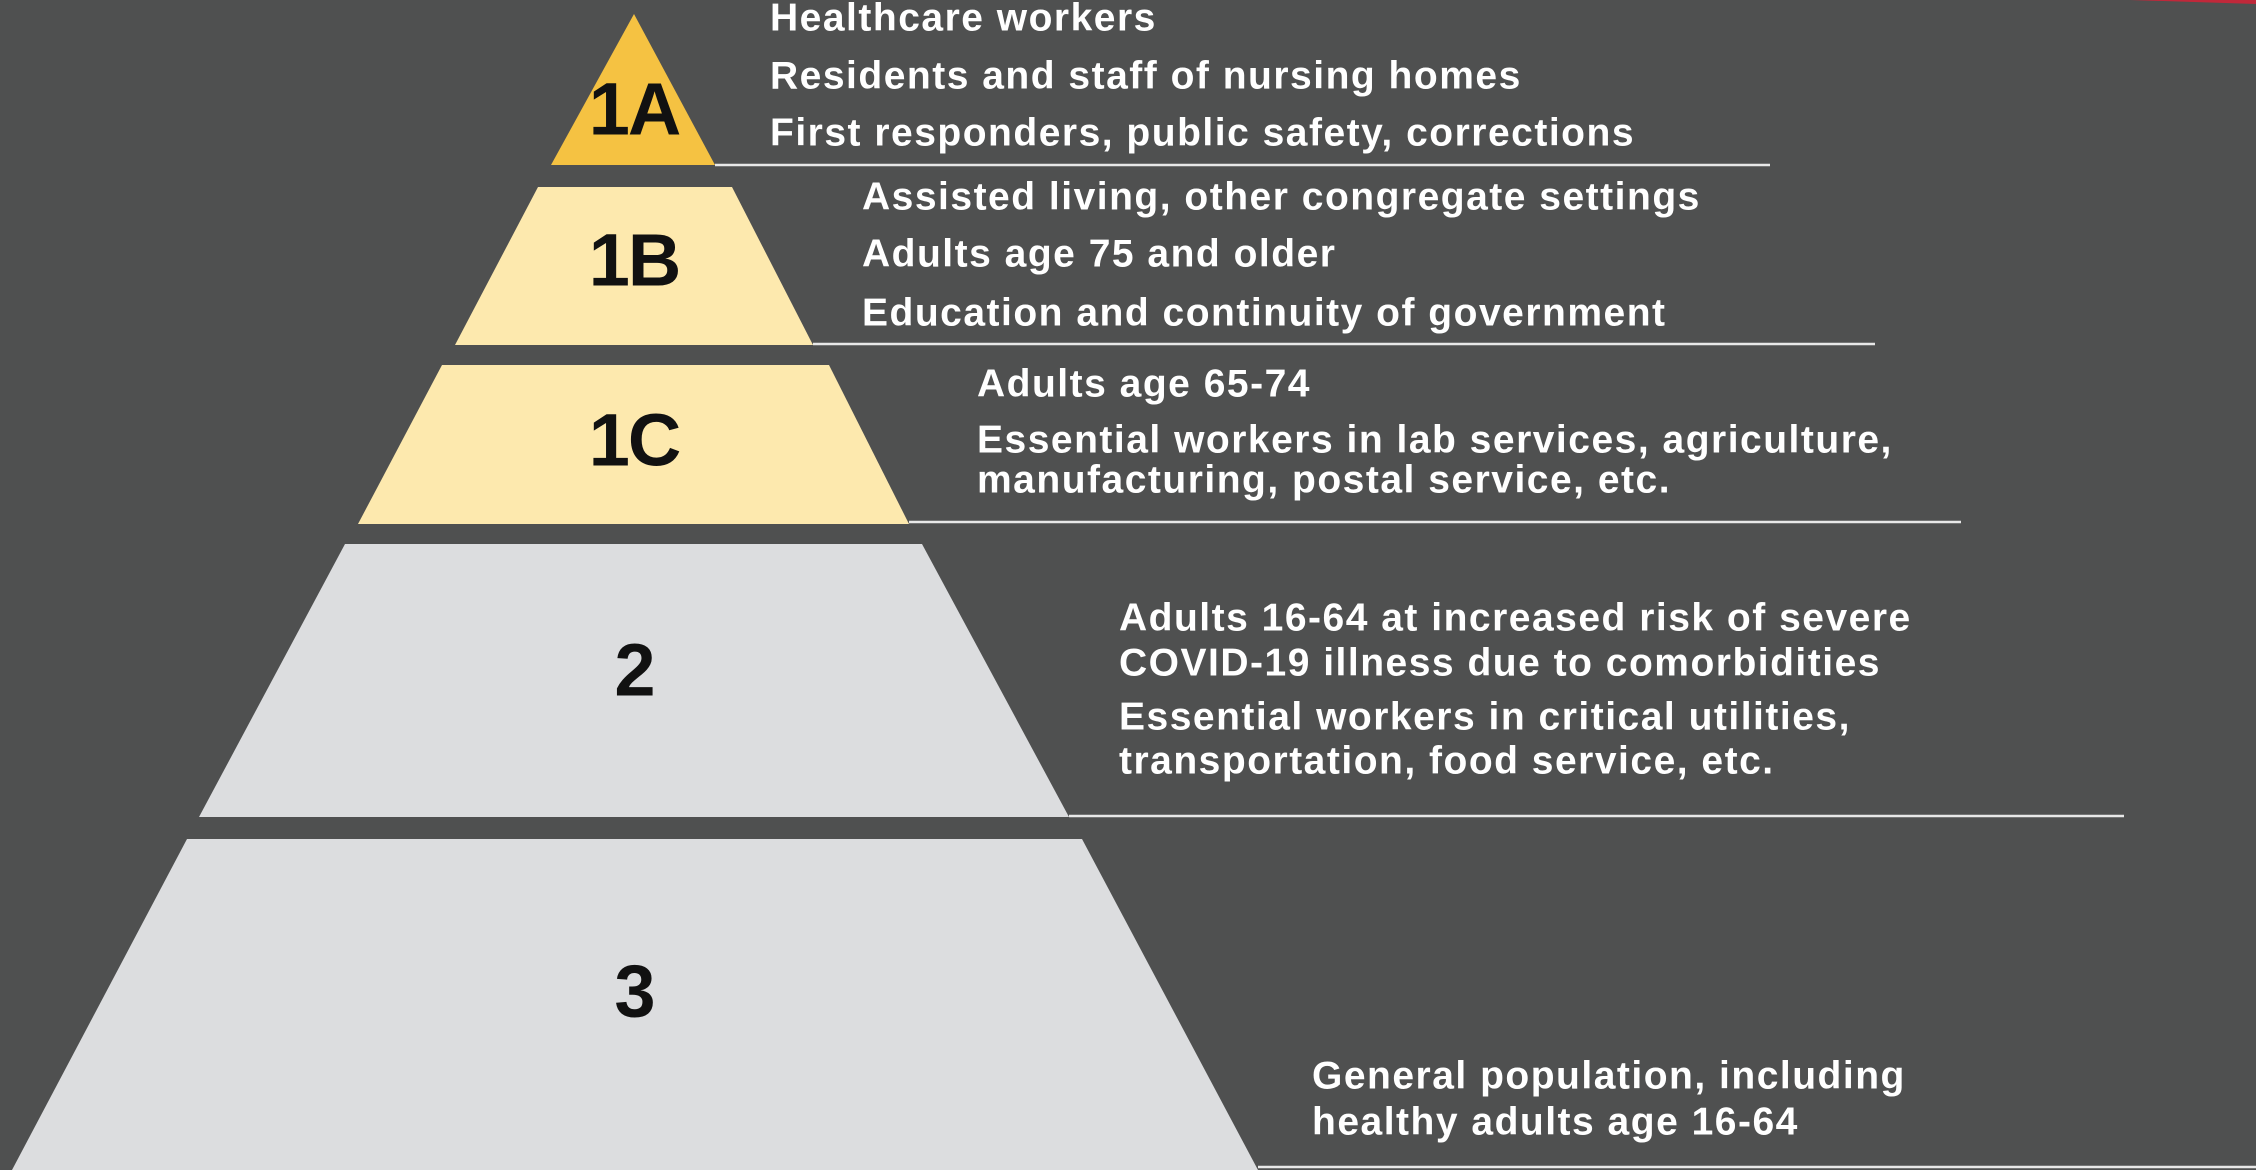  I want to click on group-description: Adults 16-64 at increased risk of severe, so click(1515, 617).